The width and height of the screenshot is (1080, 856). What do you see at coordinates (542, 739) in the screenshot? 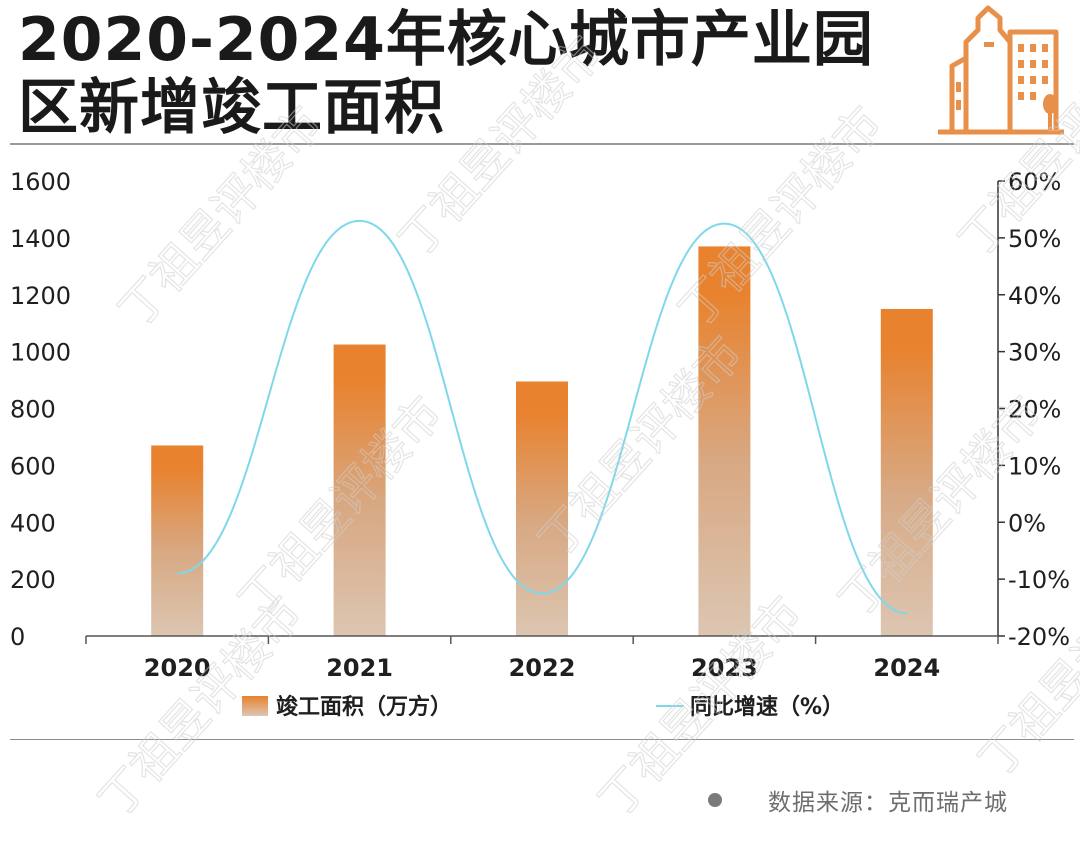
I see `footer-divider` at bounding box center [542, 739].